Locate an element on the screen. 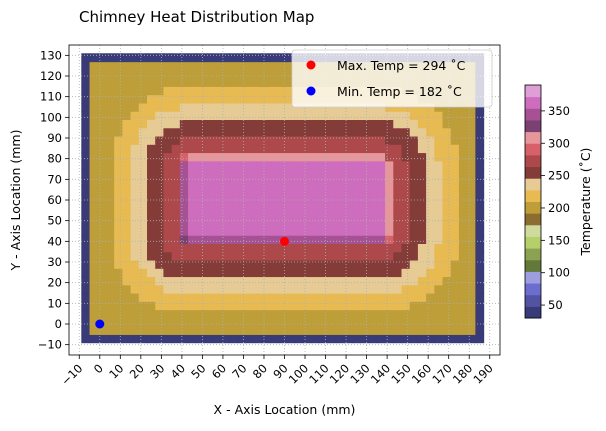 The image size is (606, 431). x-axis-label: X - Axis Location (mm) is located at coordinates (285, 409).